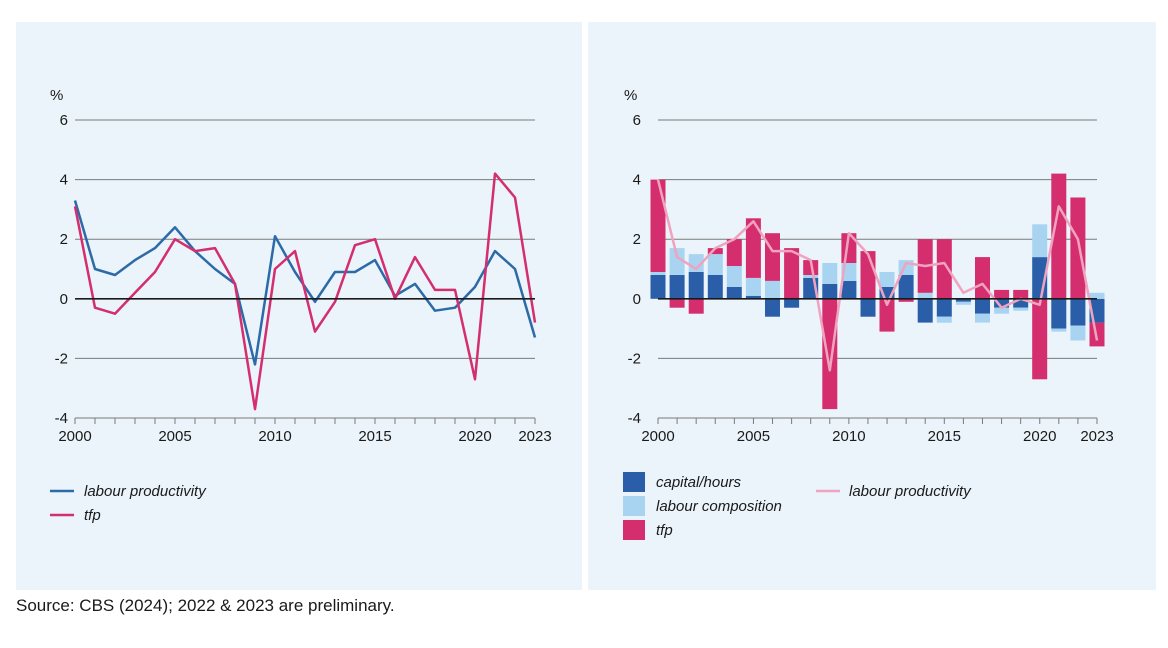 This screenshot has width=1168, height=648. Describe the element at coordinates (305, 291) in the screenshot. I see `series-line-tfp` at that location.